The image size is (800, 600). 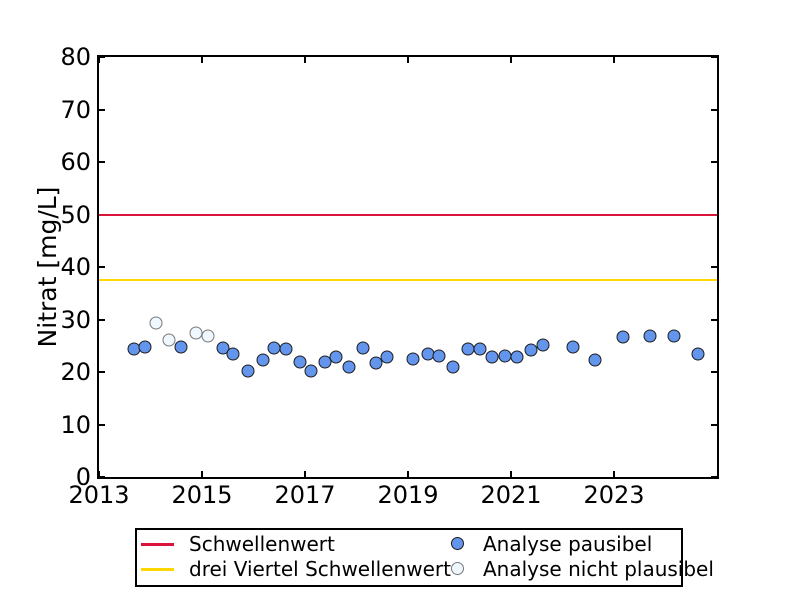 I want to click on y-tick-label: 60, so click(x=75, y=162).